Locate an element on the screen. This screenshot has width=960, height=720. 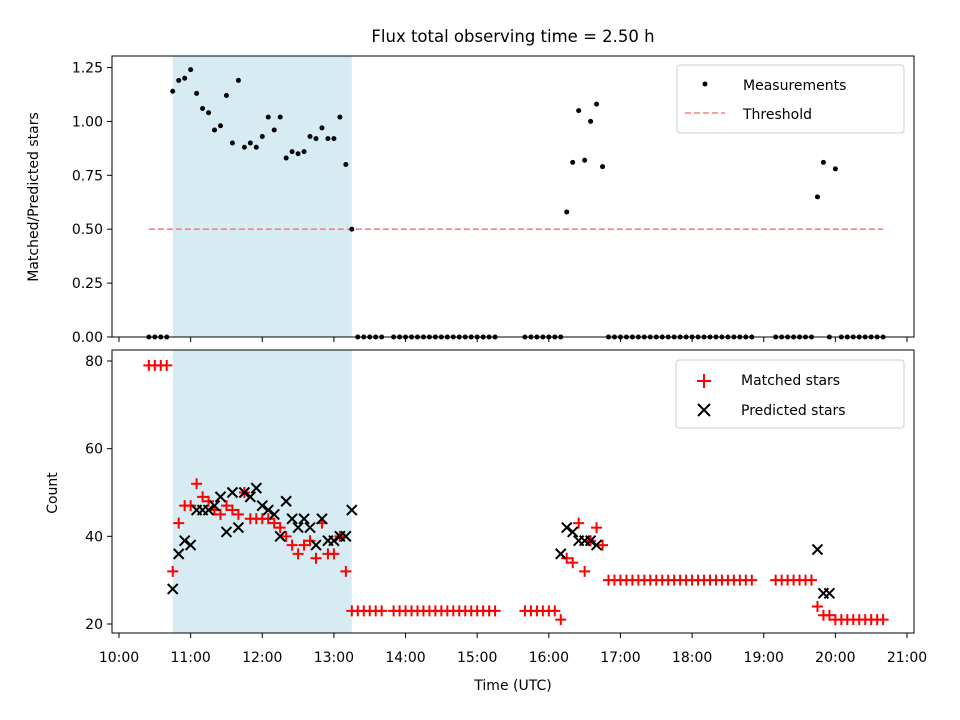
x-axis-label: Time (UTC) is located at coordinates (512, 686).